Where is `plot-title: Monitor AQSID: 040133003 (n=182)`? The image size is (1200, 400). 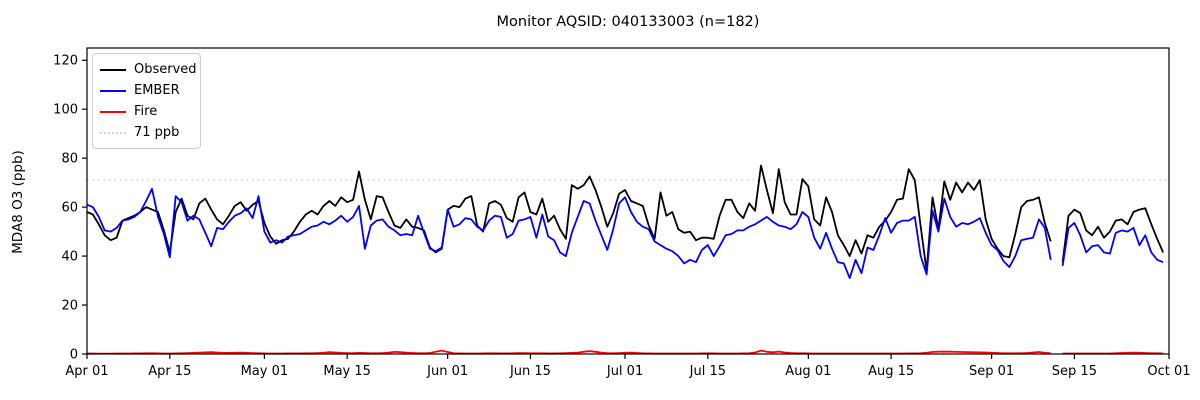
plot-title: Monitor AQSID: 040133003 (n=182) is located at coordinates (628, 22).